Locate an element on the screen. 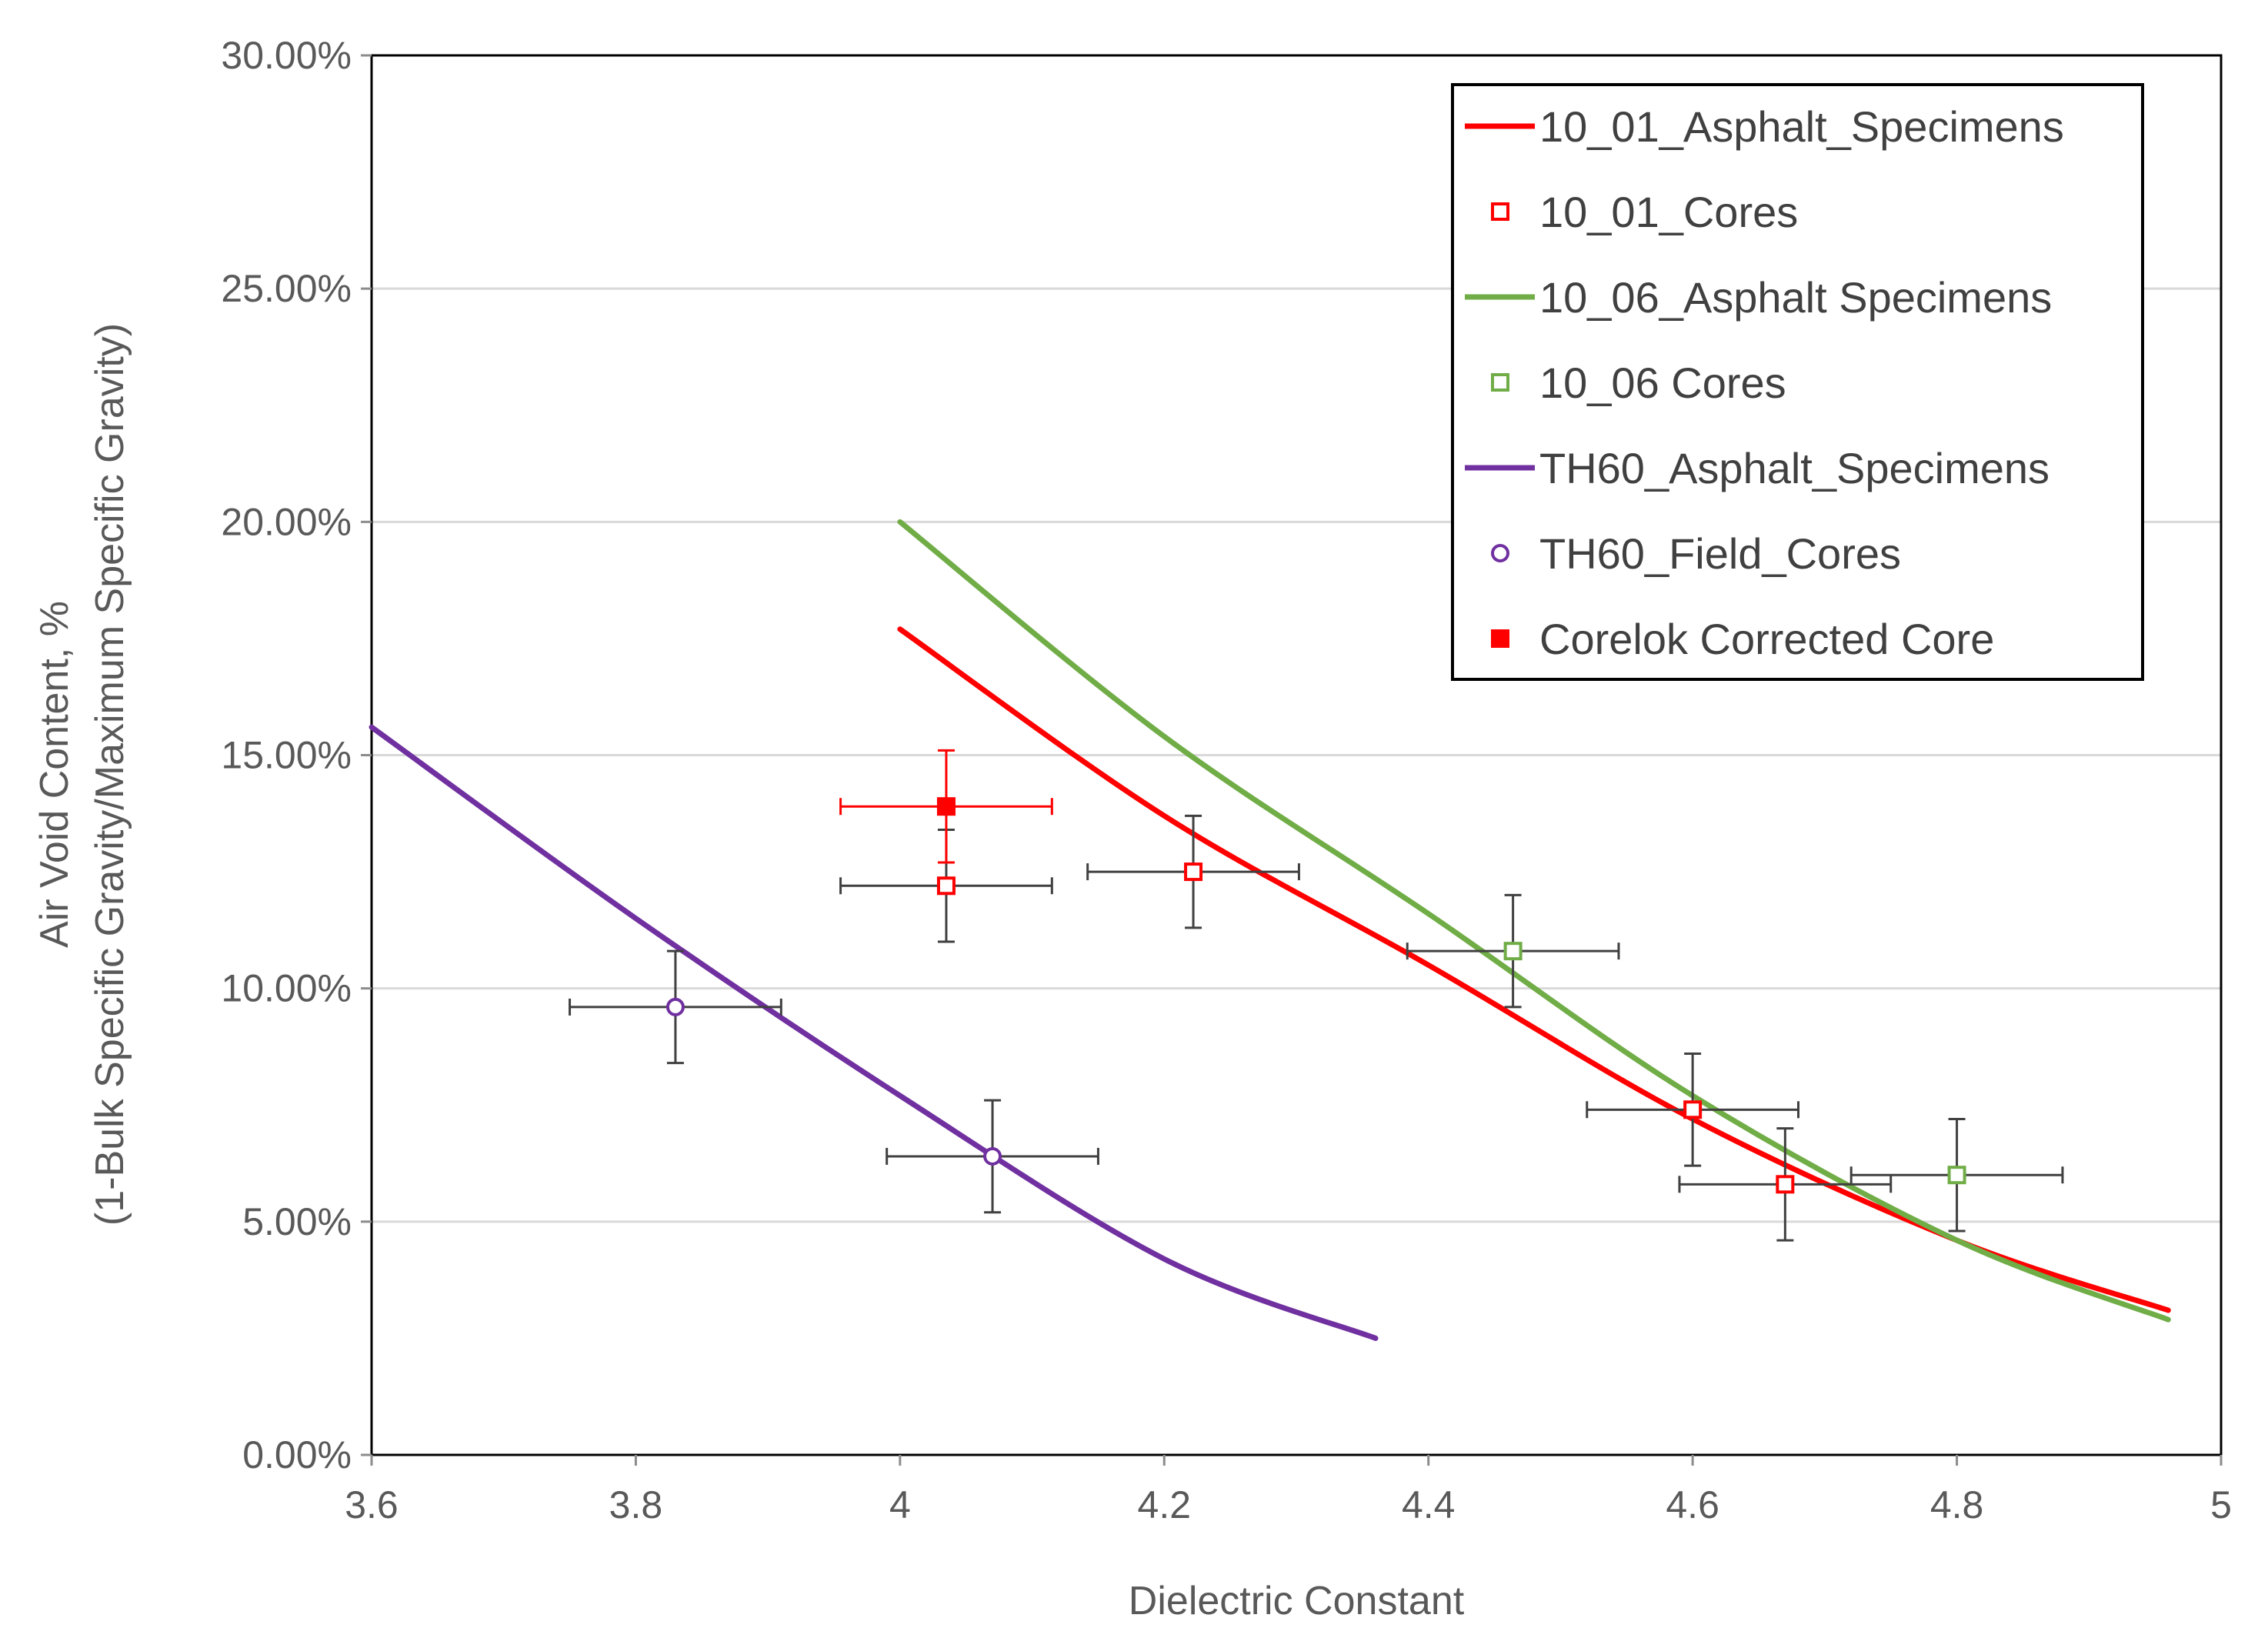 The height and width of the screenshot is (1648, 2268). x-tick-label-0: 3.6 is located at coordinates (372, 1504).